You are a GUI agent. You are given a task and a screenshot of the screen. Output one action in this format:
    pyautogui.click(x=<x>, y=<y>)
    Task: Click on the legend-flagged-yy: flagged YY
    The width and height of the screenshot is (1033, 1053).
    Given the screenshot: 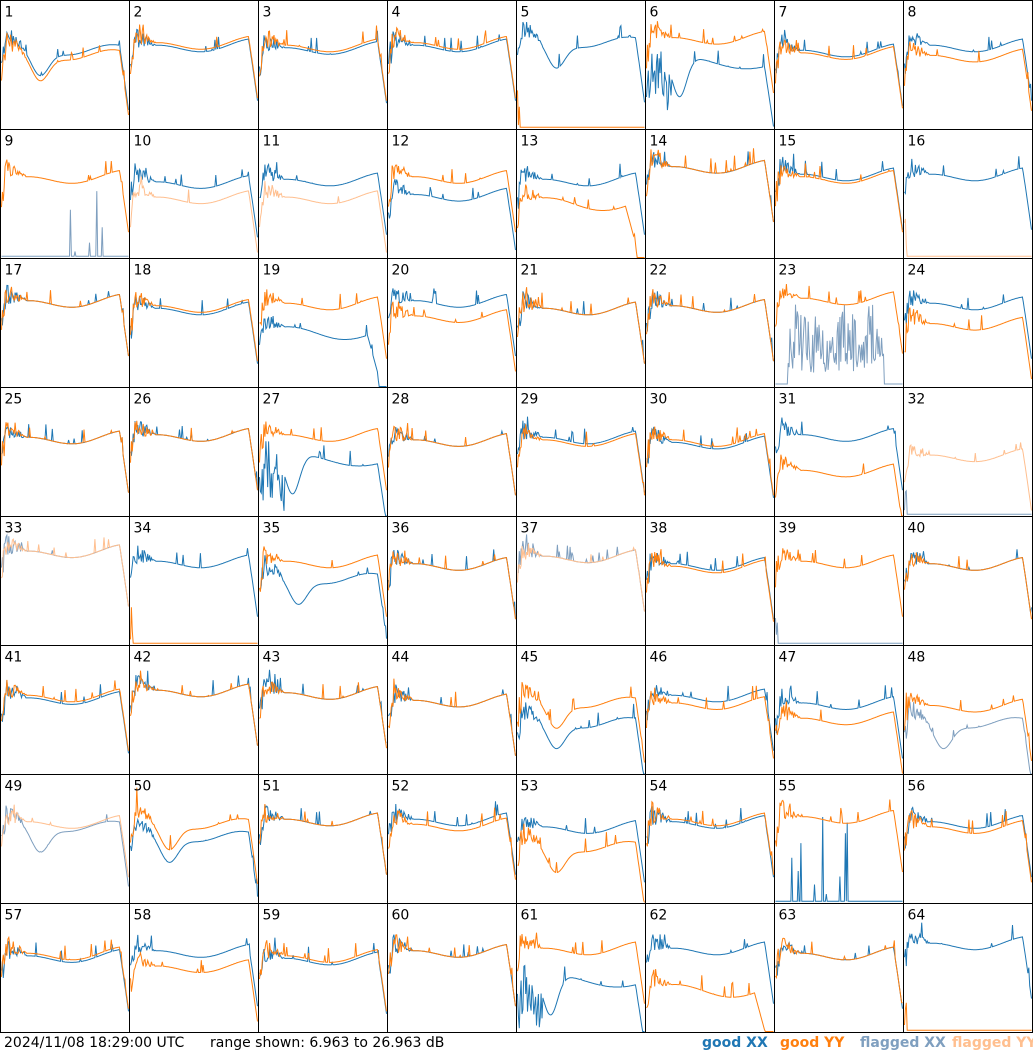 What is the action you would take?
    pyautogui.click(x=992, y=1043)
    